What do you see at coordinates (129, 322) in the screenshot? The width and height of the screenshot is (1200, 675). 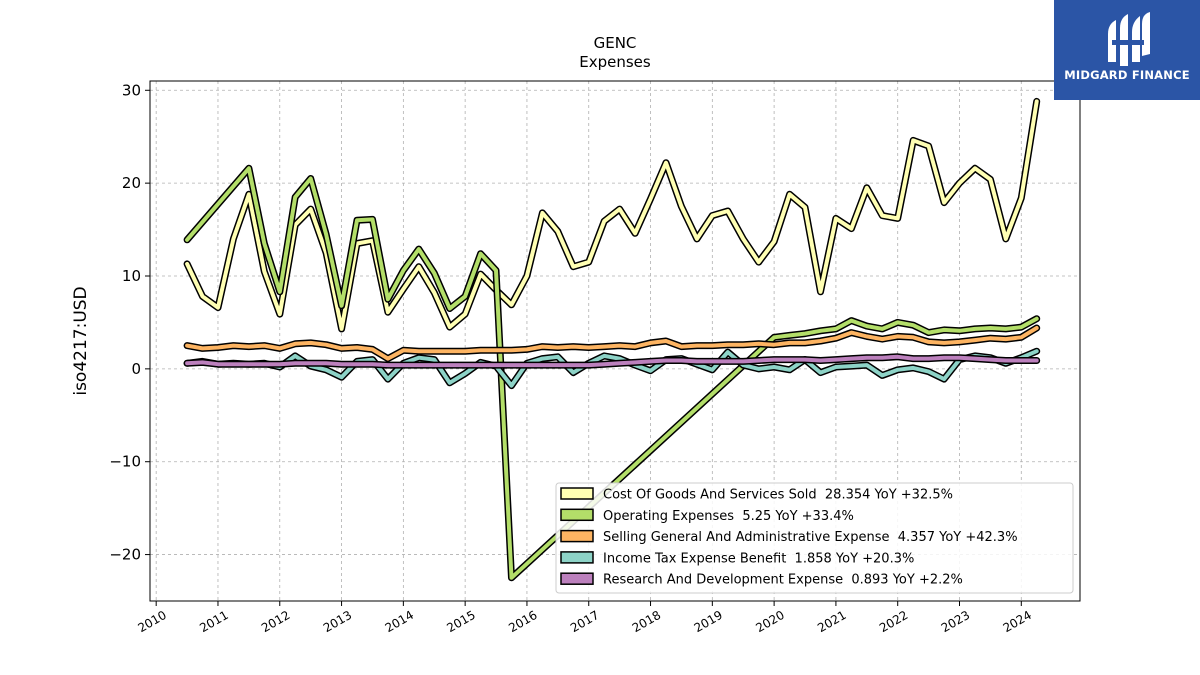 I see `y-axis: 30 20 10 0 −10 −20` at bounding box center [129, 322].